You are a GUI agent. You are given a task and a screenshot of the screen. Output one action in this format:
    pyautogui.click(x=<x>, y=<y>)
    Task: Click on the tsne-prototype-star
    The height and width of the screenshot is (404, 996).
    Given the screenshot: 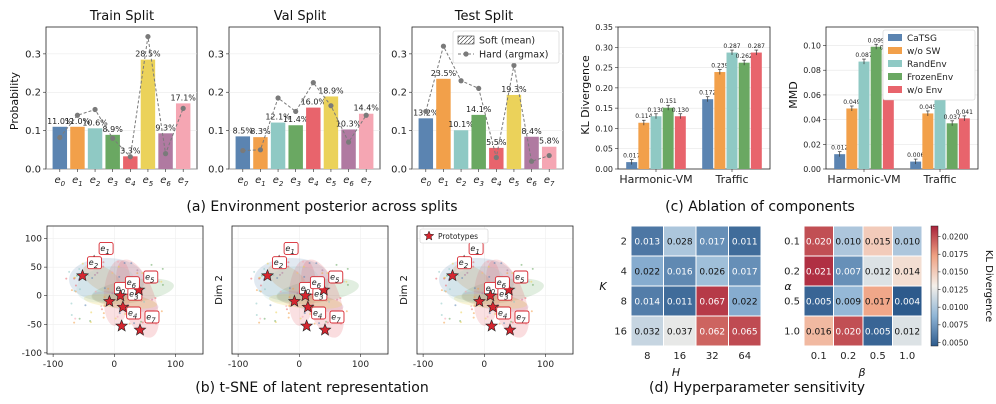 What is the action you would take?
    pyautogui.click(x=325, y=329)
    